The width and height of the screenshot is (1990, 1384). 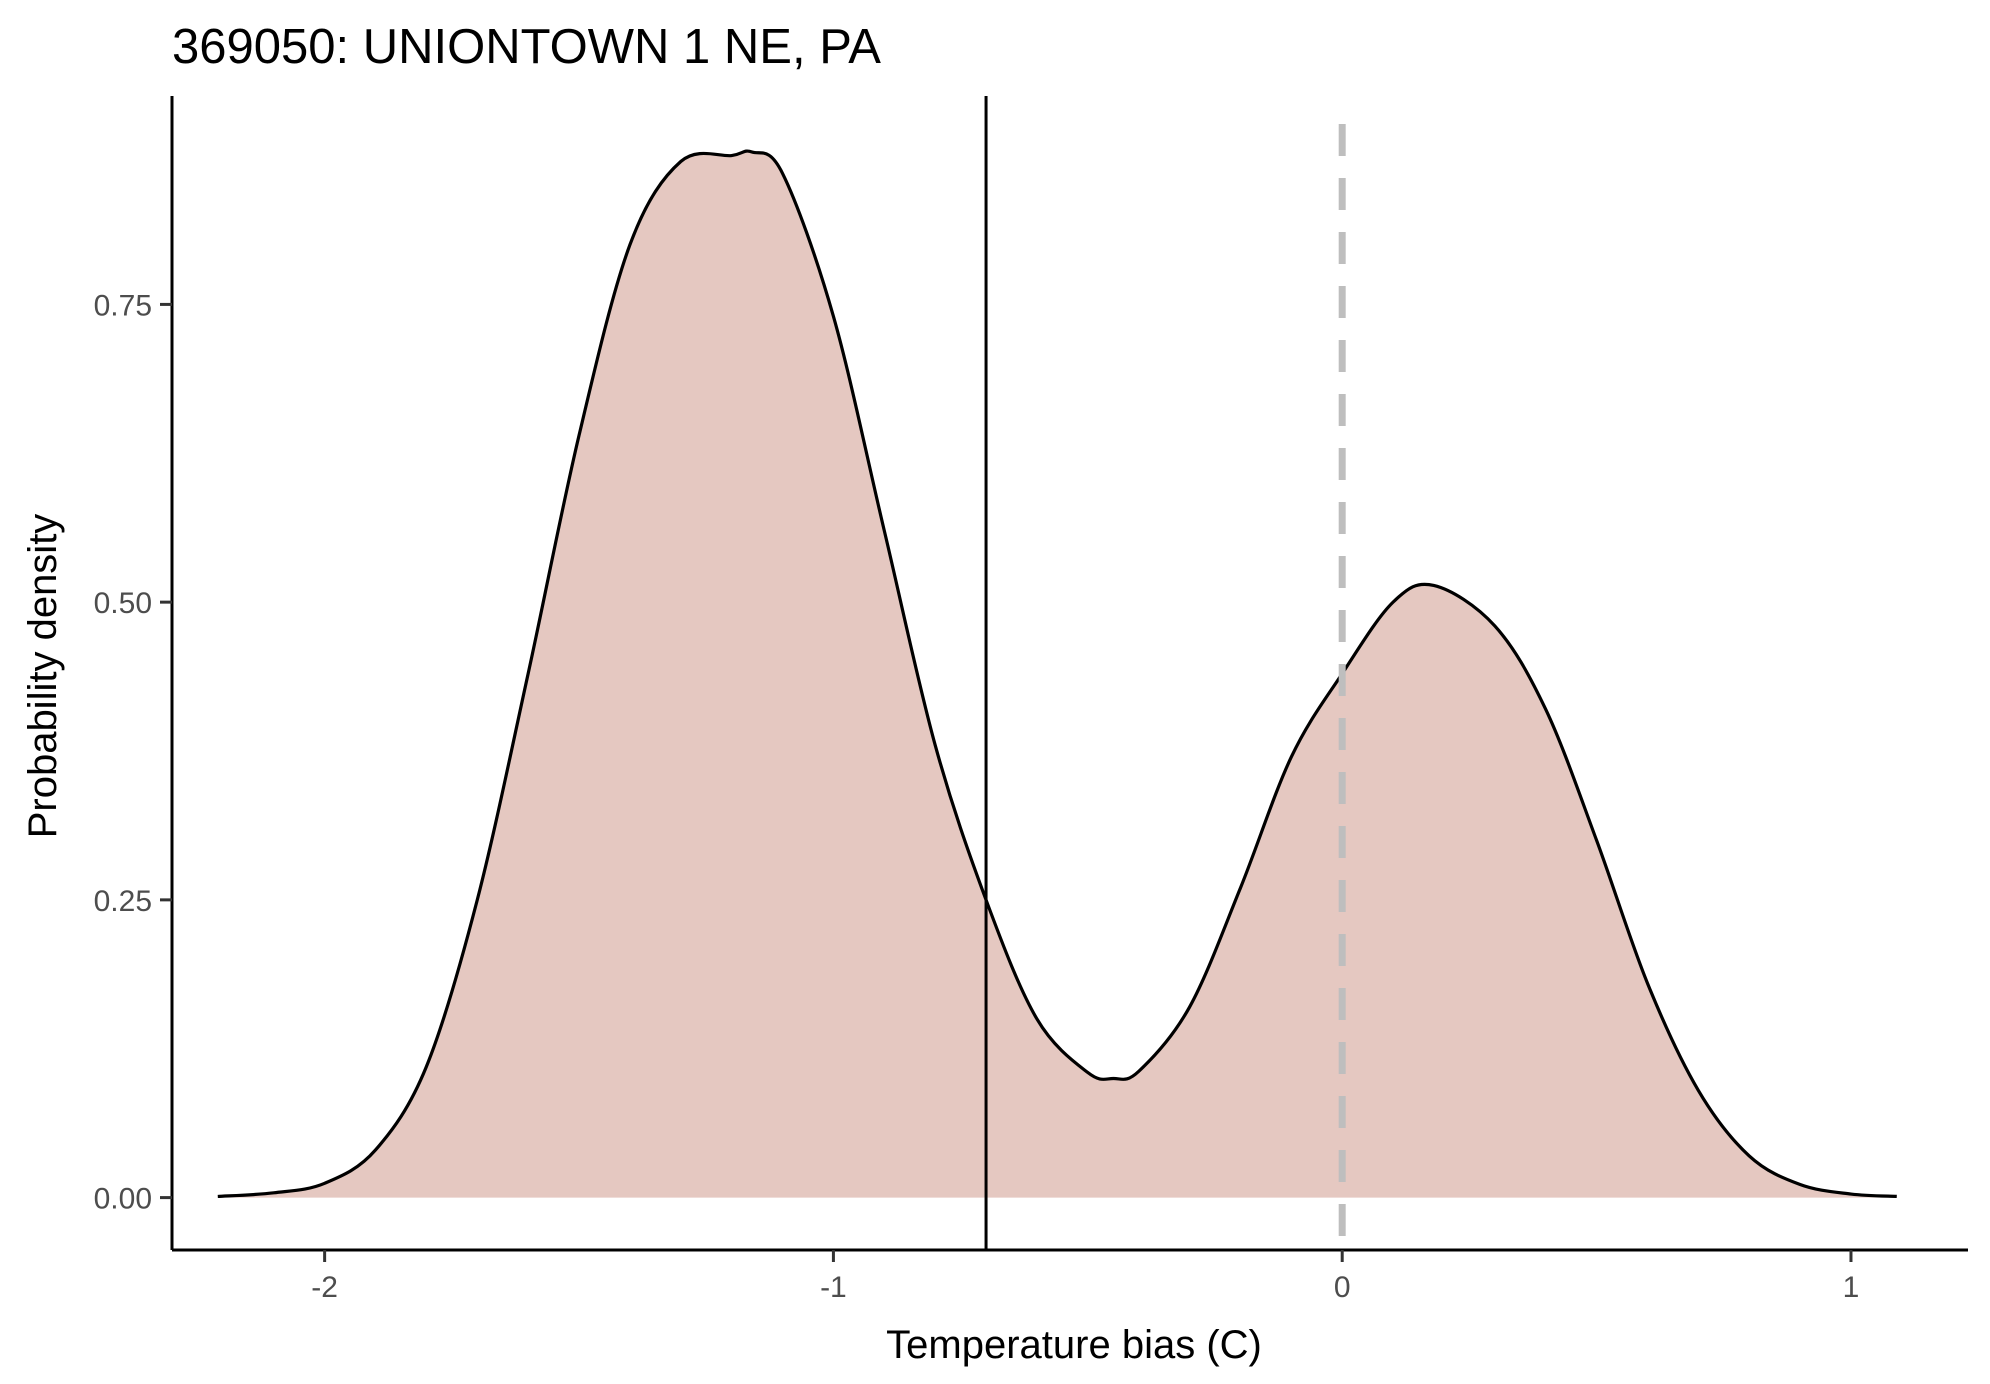 What do you see at coordinates (526, 47) in the screenshot?
I see `chart-title: 369050: UNIONTOWN 1 NE, PA` at bounding box center [526, 47].